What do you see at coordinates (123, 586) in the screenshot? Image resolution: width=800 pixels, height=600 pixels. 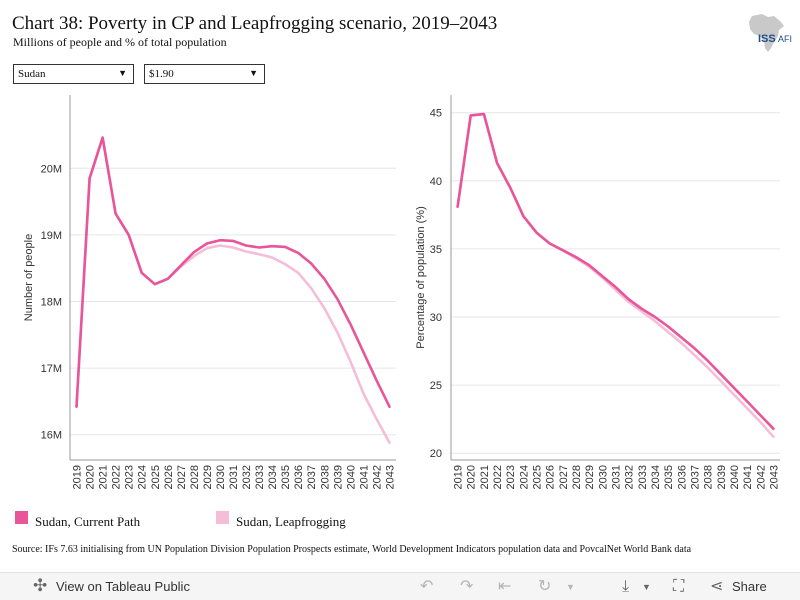 I see `view-on-tableau-public-label: View on Tableau Public` at bounding box center [123, 586].